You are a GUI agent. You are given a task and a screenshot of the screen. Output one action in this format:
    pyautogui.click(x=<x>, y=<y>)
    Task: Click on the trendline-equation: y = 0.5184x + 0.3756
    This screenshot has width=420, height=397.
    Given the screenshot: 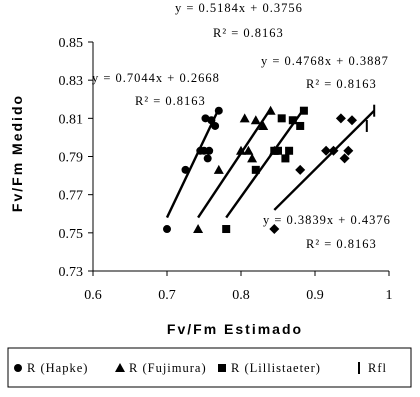 What is the action you would take?
    pyautogui.click(x=239, y=8)
    